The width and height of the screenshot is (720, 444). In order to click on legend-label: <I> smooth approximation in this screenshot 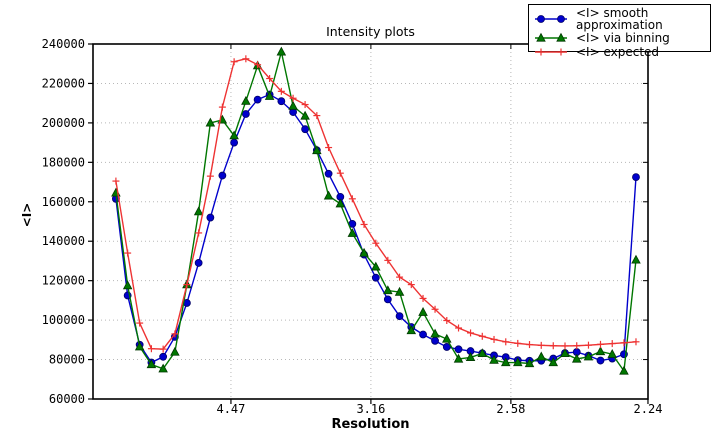, I will do `click(619, 19)`.